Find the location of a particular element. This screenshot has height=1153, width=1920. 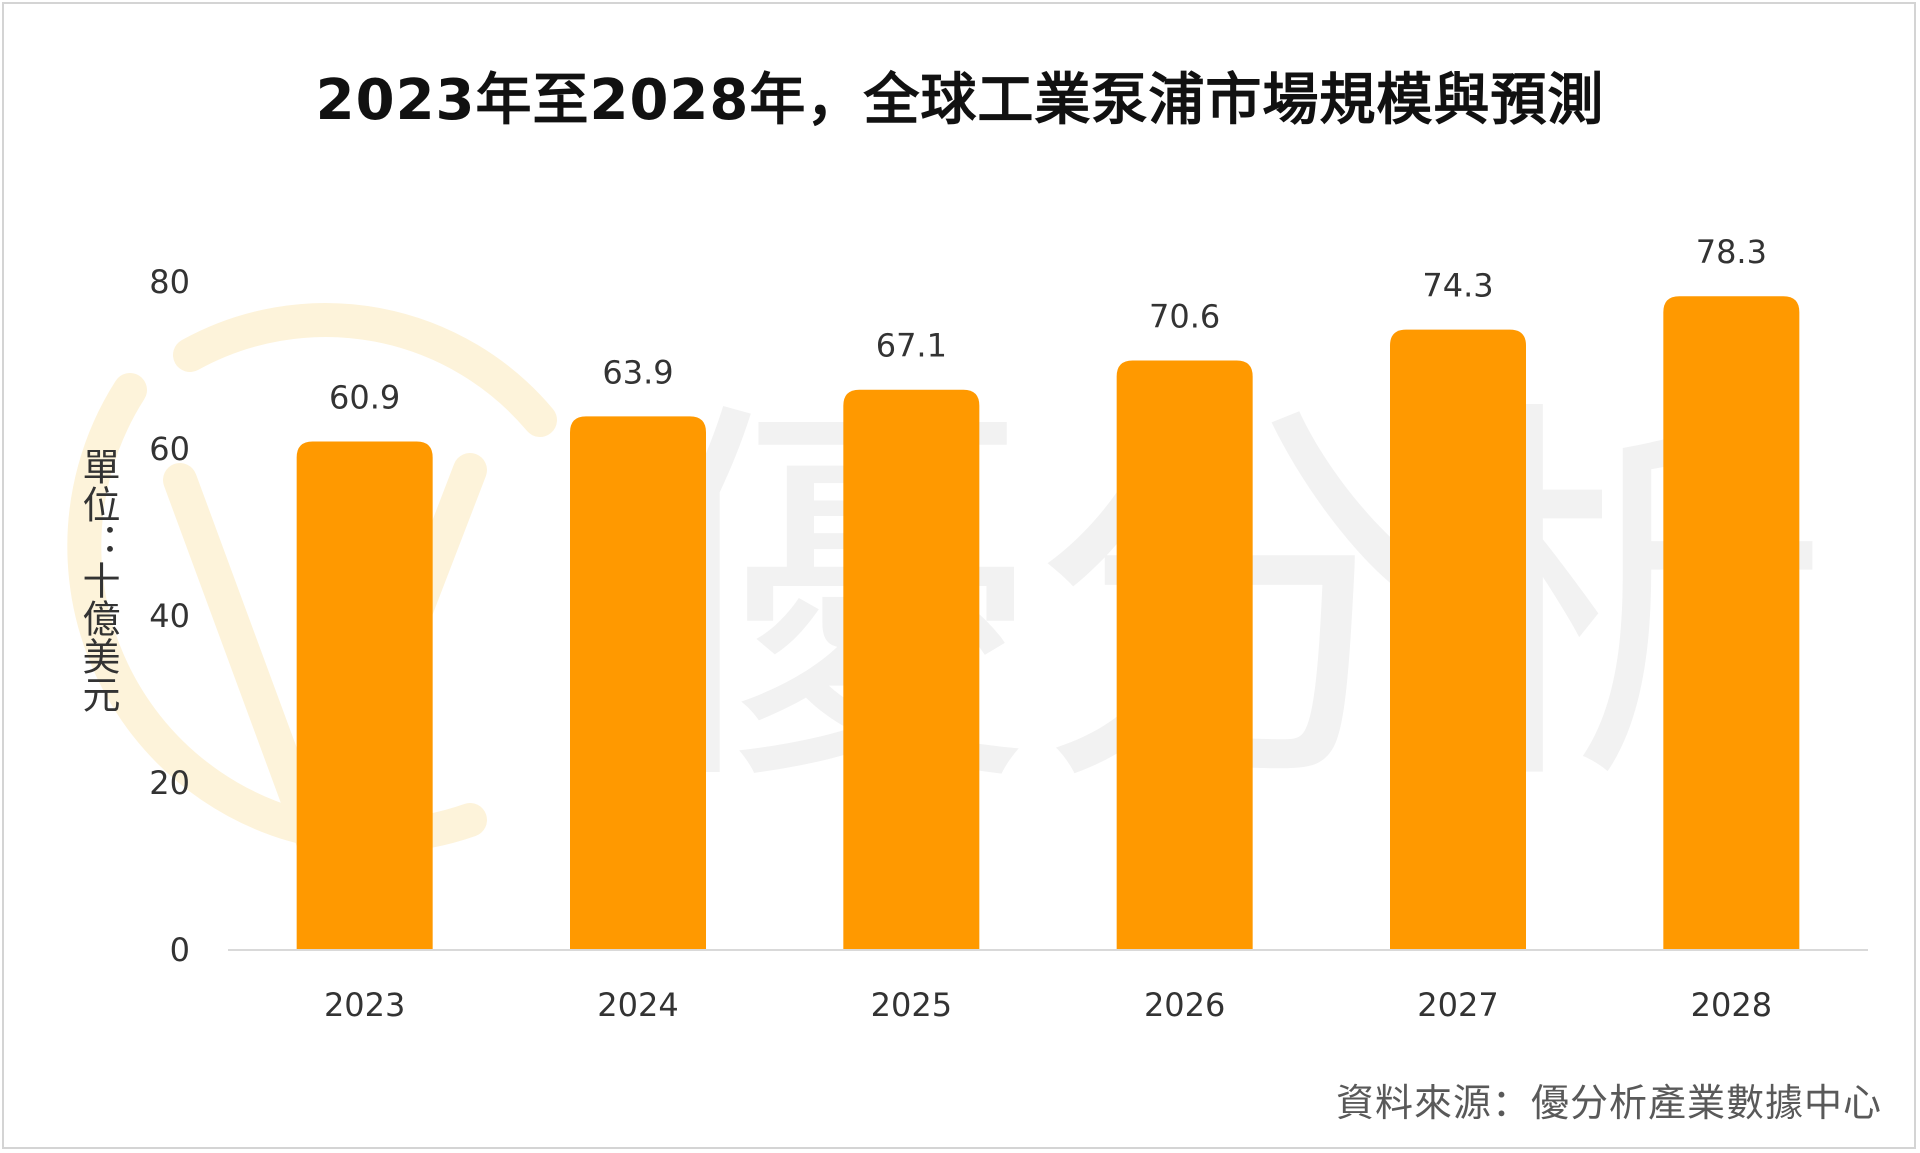

x-tick-label: 2026 is located at coordinates (1184, 1005).